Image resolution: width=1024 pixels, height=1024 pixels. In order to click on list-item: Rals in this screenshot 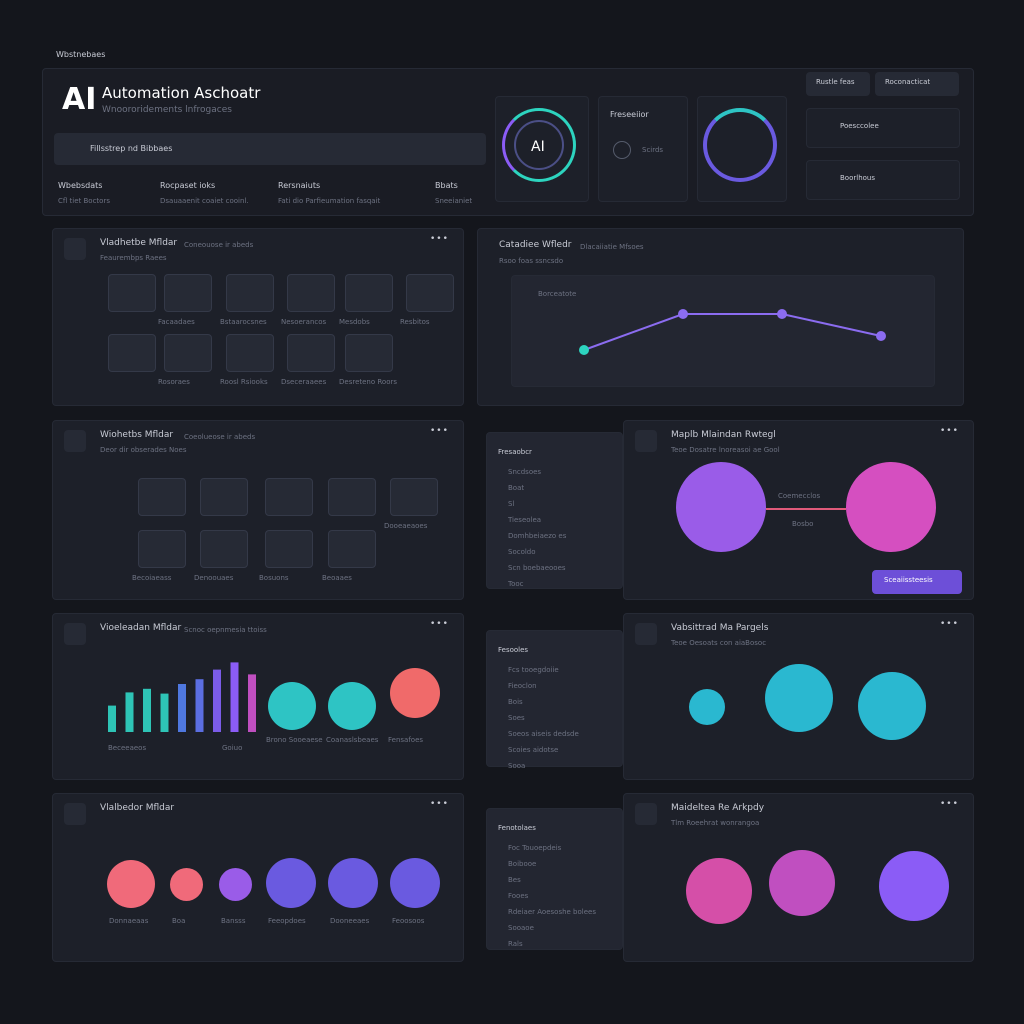, I will do `click(515, 944)`.